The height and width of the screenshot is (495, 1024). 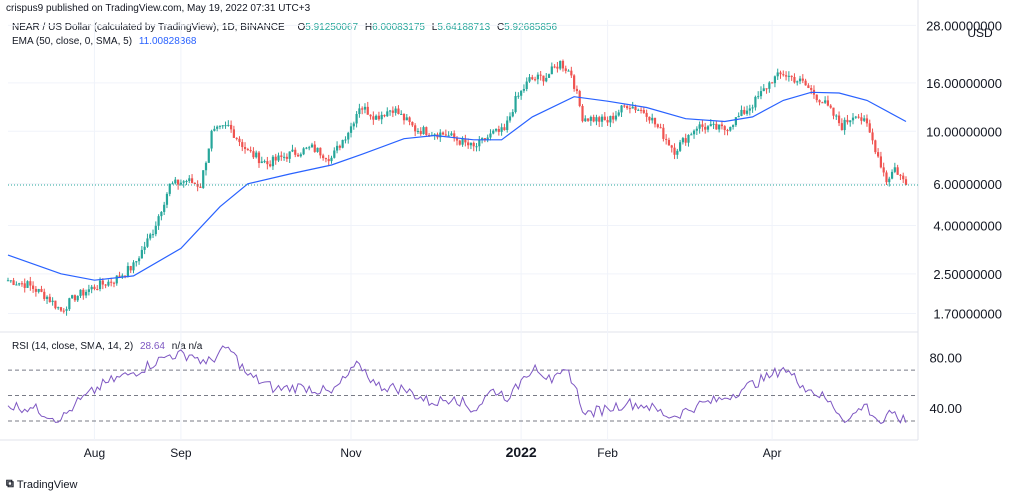 I want to click on y-tick-label: 4.00000000, so click(x=967, y=225).